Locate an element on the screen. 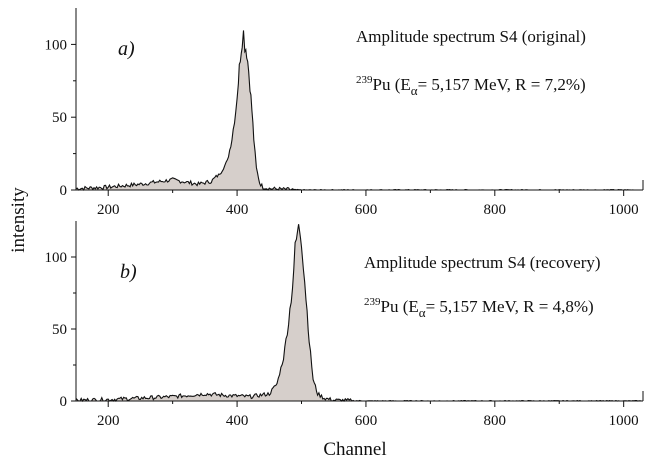 The height and width of the screenshot is (461, 662). panel-label: b) is located at coordinates (128, 272).